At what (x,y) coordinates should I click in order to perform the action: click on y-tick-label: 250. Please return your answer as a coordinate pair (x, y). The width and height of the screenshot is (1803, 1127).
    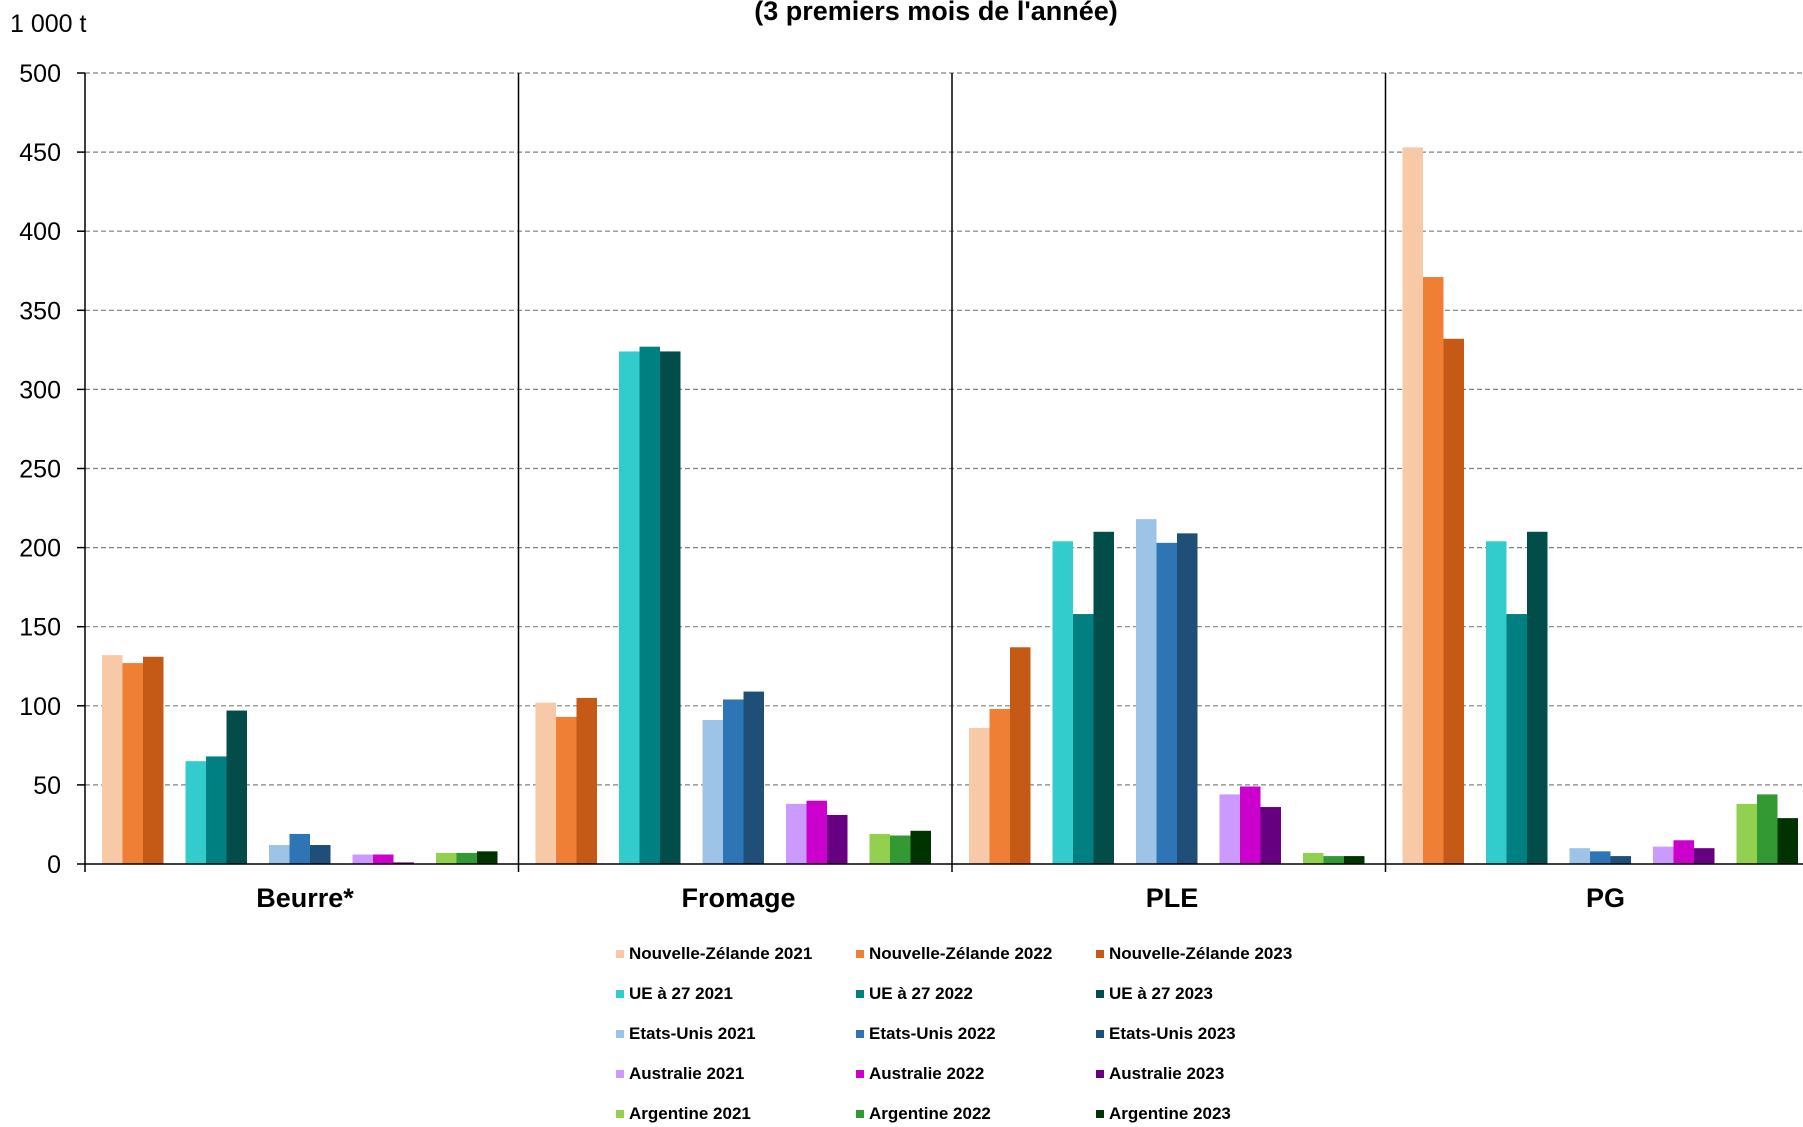
    Looking at the image, I should click on (40, 470).